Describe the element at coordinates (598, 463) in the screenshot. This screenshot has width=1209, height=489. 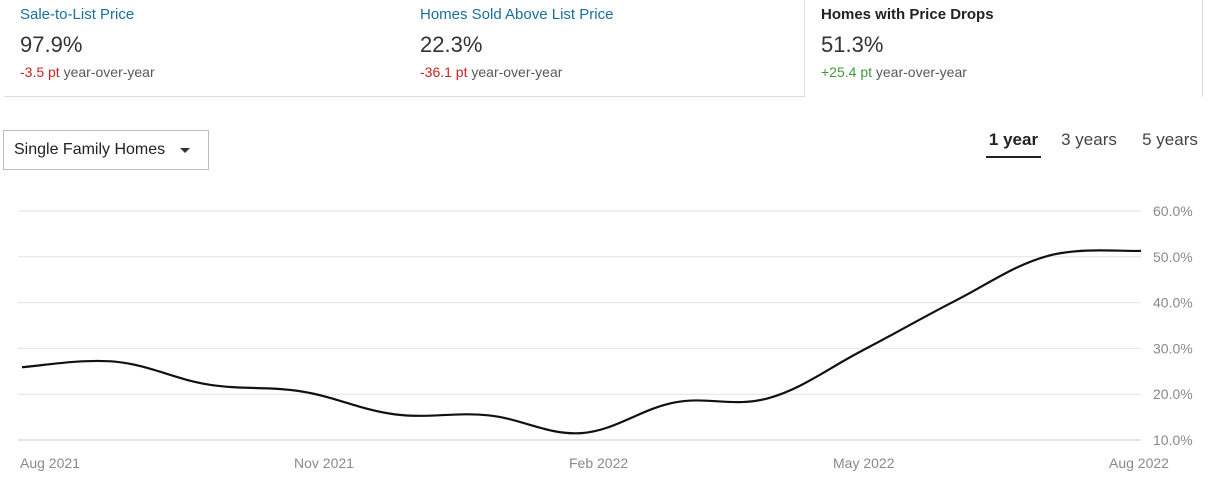
I see `x-tick-label: Feb 2022` at that location.